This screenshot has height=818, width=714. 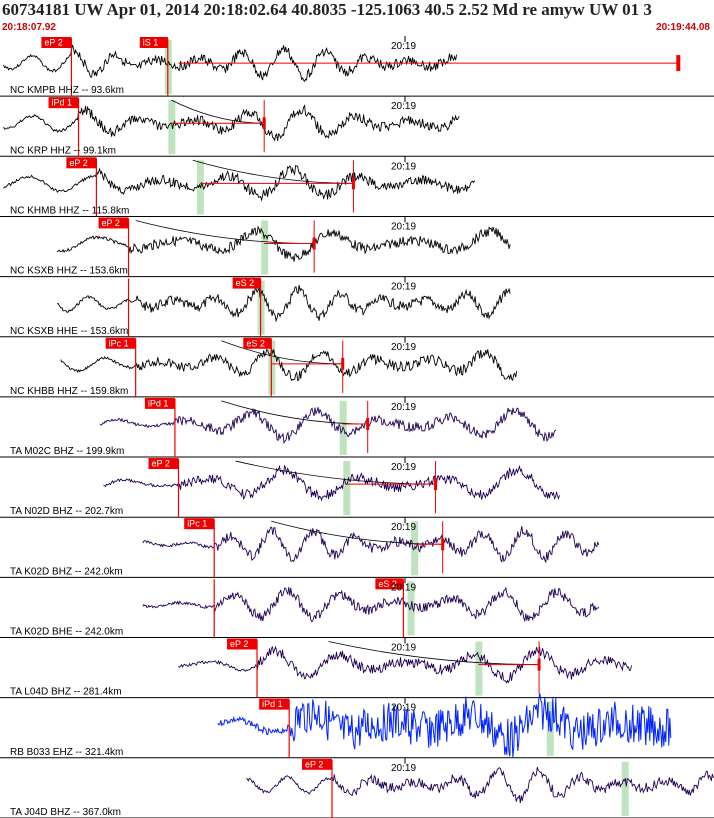 I want to click on station-label: TA N02D BHZ -- 202.7km, so click(x=66, y=511).